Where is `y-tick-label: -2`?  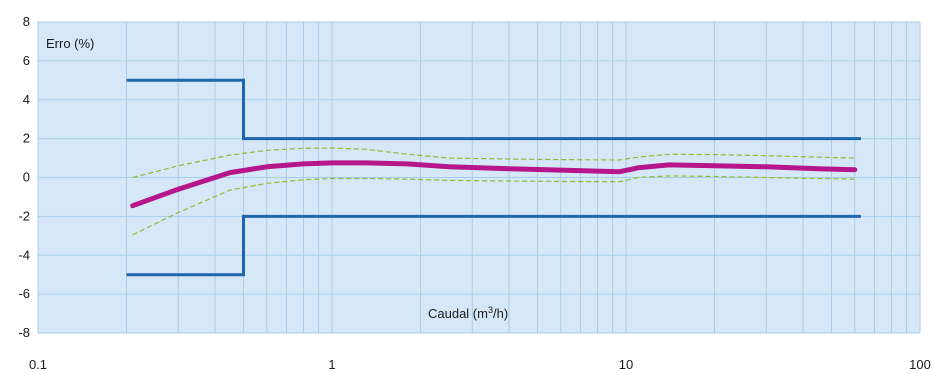 y-tick-label: -2 is located at coordinates (24, 215).